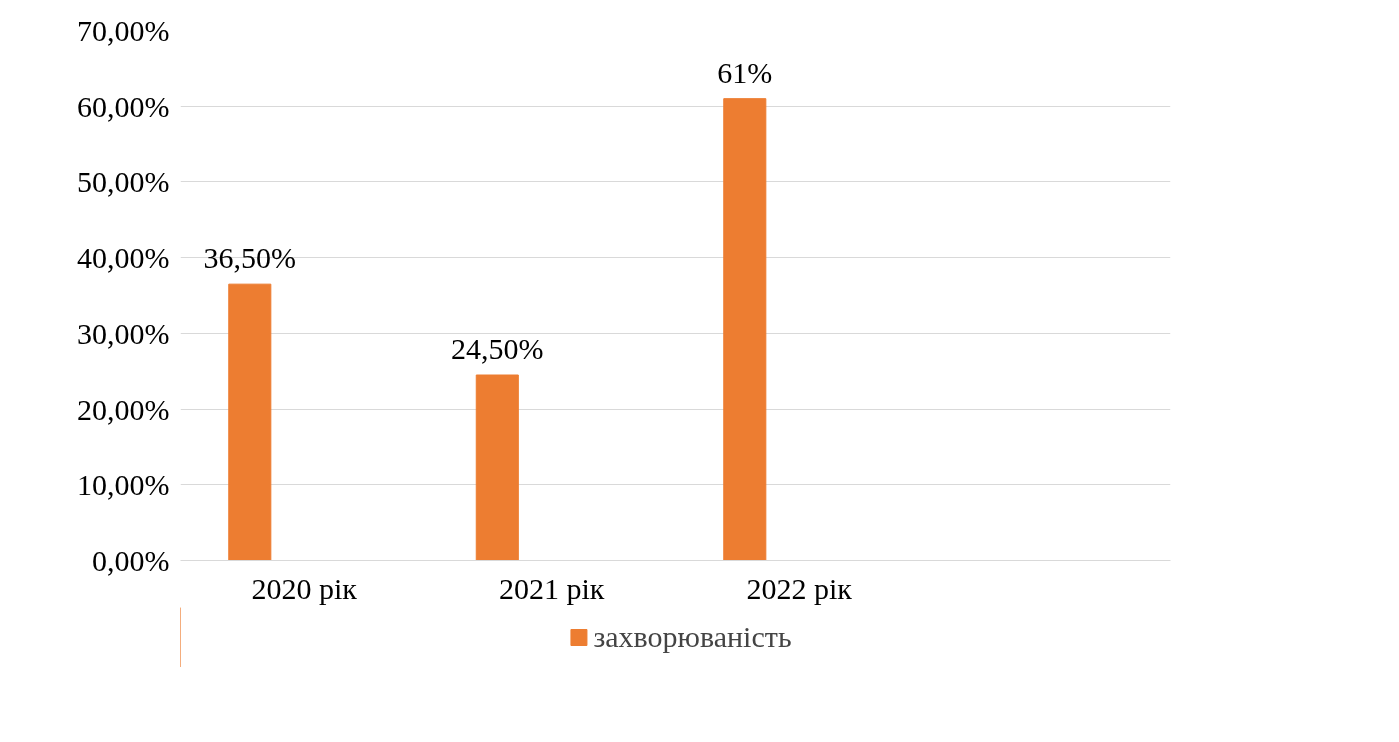 The width and height of the screenshot is (1399, 742). Describe the element at coordinates (123, 182) in the screenshot. I see `y-tick-label: 50,00%` at that location.